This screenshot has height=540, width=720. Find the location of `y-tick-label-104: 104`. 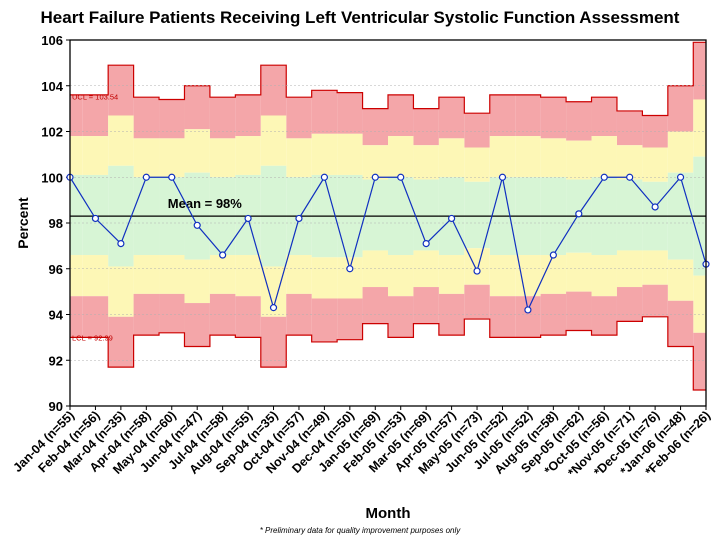

y-tick-label-104: 104 is located at coordinates (52, 86).